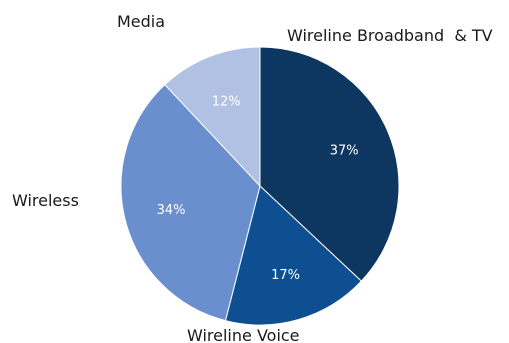 The height and width of the screenshot is (343, 509). Describe the element at coordinates (171, 210) in the screenshot. I see `value-label-wireless: 34%` at that location.